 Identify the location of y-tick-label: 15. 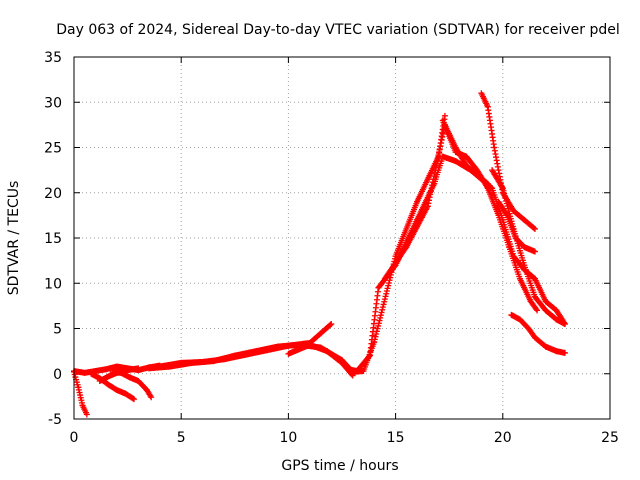
(53, 239).